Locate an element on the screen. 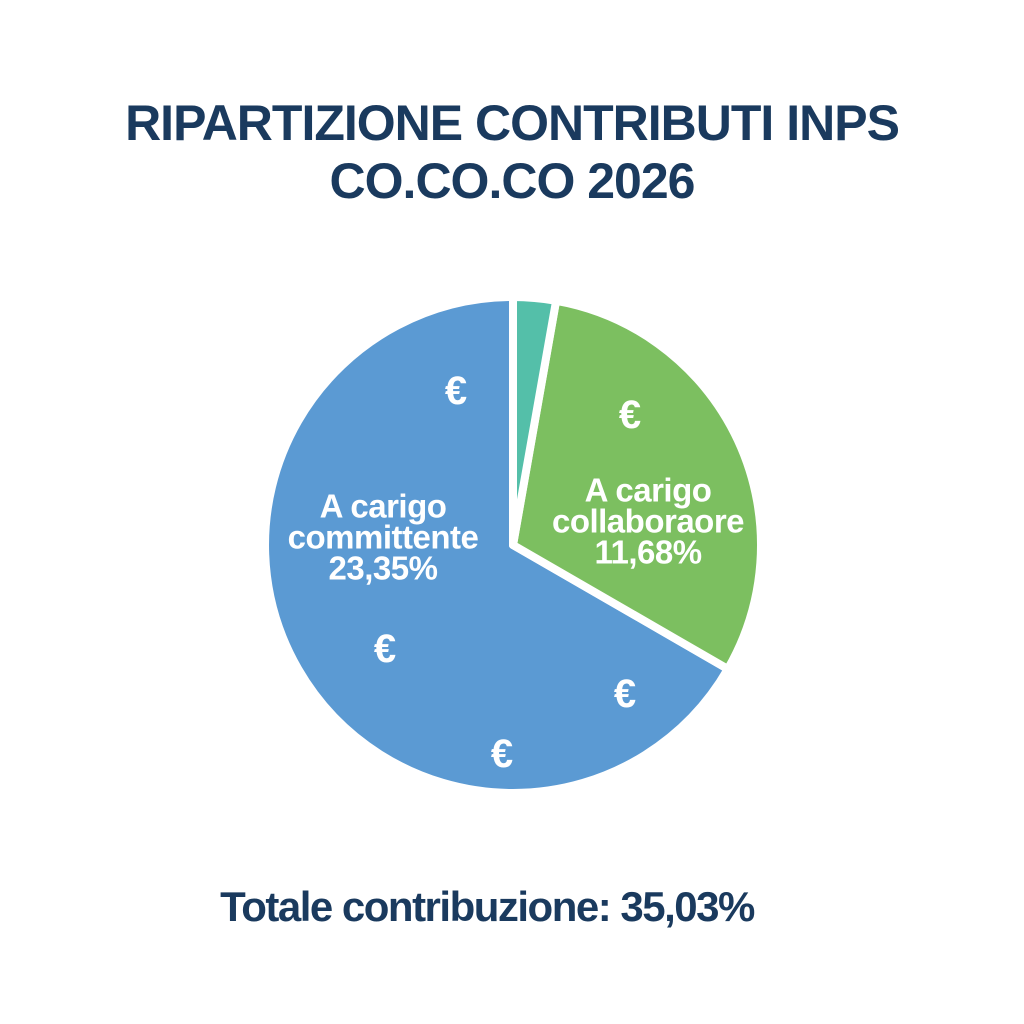 The width and height of the screenshot is (1024, 1024). slice-label-committente-line1: A carigo is located at coordinates (383, 506).